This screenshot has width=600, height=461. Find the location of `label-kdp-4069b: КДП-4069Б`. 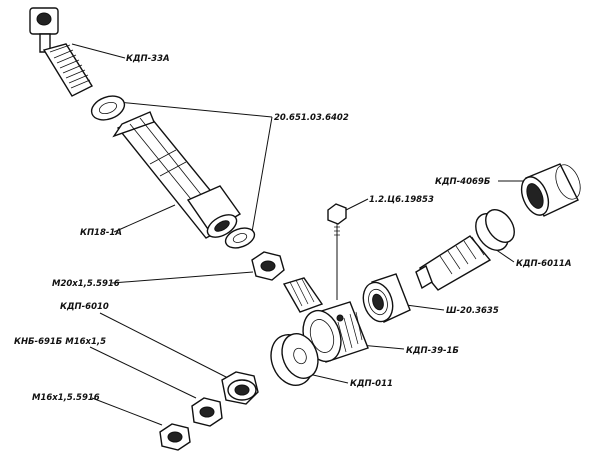

label-kdp-4069b: КДП-4069Б is located at coordinates (463, 182).